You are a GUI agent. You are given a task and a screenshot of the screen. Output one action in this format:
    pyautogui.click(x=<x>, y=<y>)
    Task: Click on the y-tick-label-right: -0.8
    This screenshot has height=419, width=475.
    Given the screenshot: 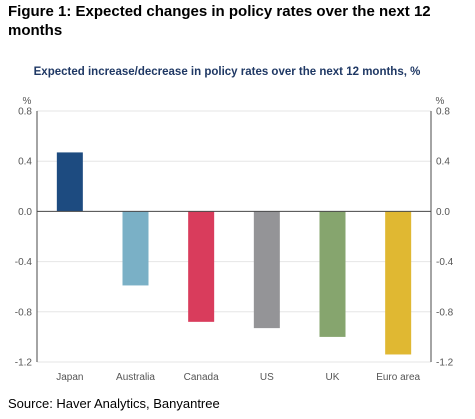 What is the action you would take?
    pyautogui.click(x=445, y=312)
    